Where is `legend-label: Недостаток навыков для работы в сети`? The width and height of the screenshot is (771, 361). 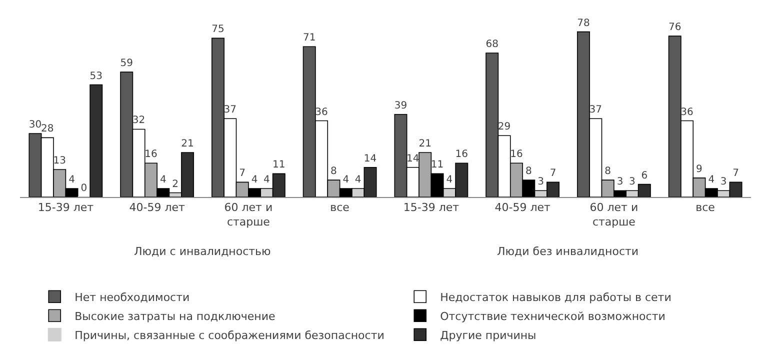 legend-label: Недостаток навыков для работы в сети is located at coordinates (556, 297).